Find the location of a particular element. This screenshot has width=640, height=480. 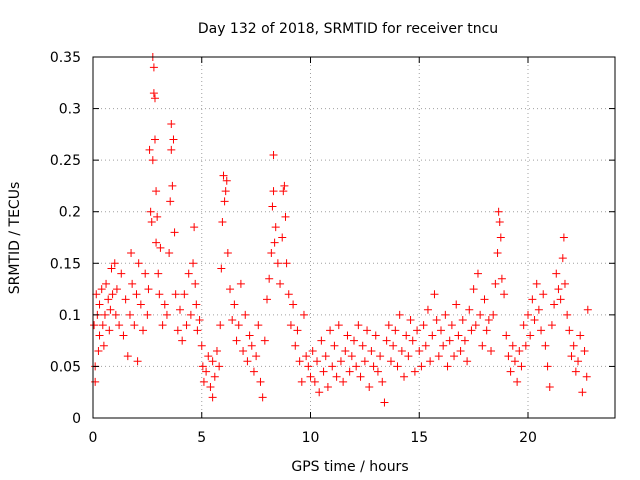

x-tick-label: 15 is located at coordinates (419, 438).